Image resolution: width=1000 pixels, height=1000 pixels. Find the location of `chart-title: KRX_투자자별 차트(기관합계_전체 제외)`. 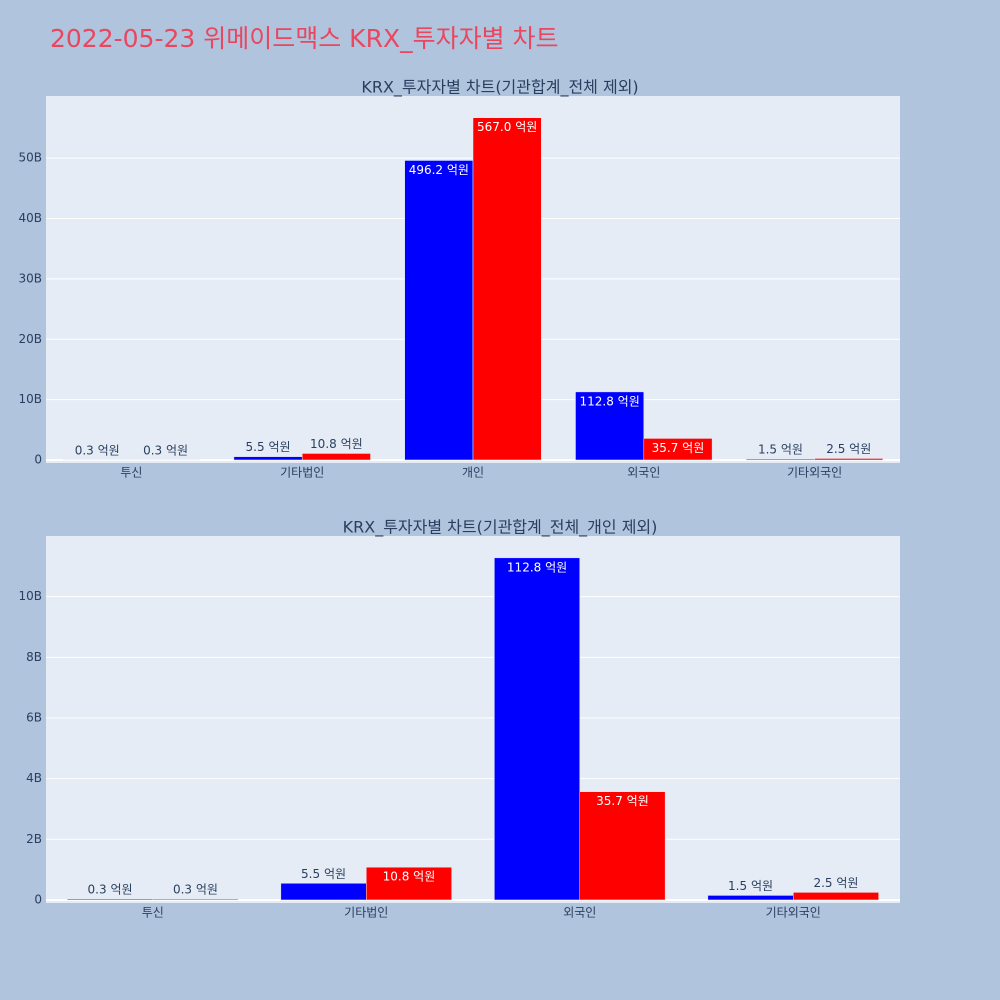

chart-title: KRX_투자자별 차트(기관합계_전체 제외) is located at coordinates (499, 88).